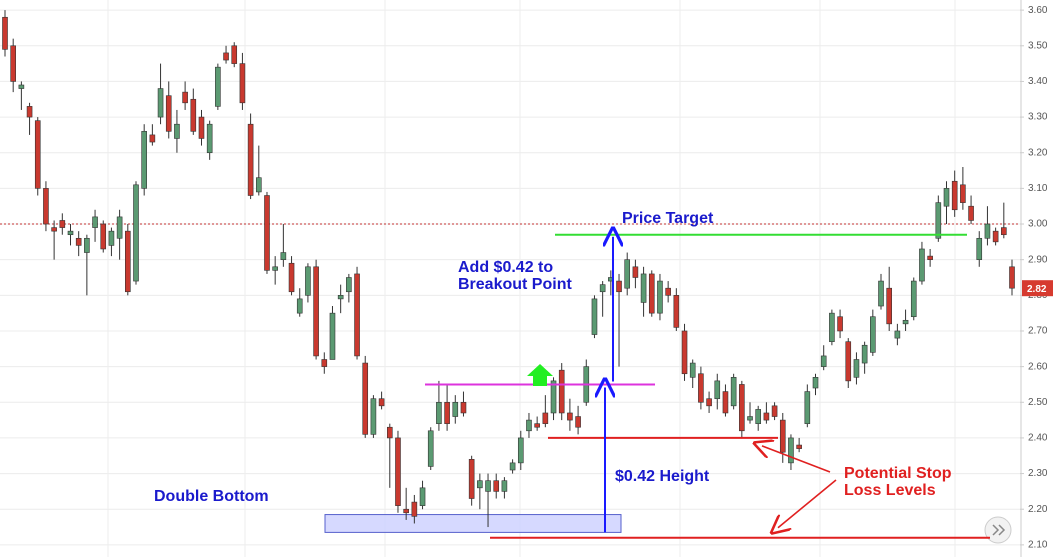 The width and height of the screenshot is (1055, 557). Describe the element at coordinates (540, 375) in the screenshot. I see `breakout-arrow` at that location.